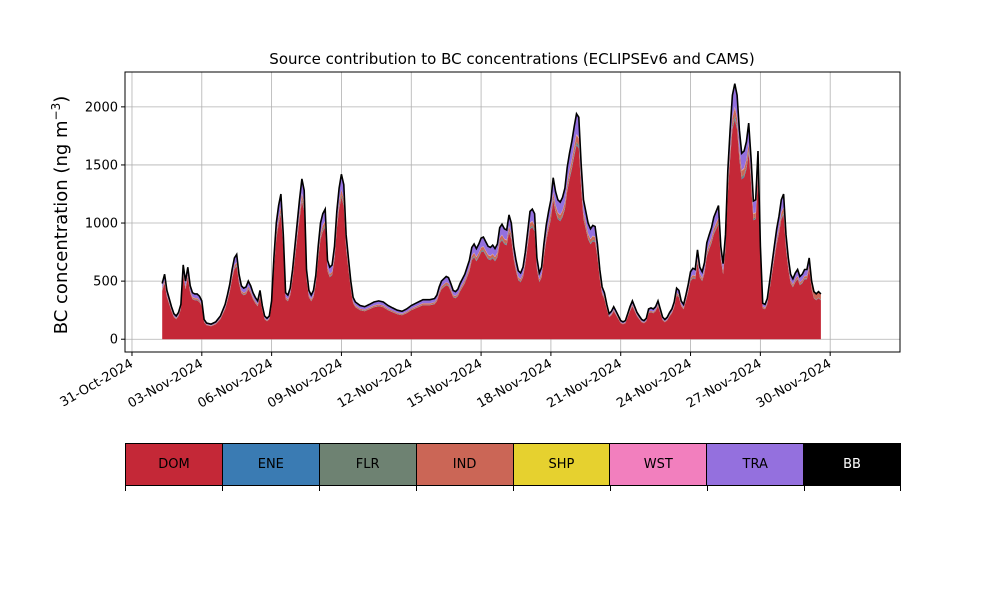 This screenshot has height=600, width=1000. Describe the element at coordinates (305, 383) in the screenshot. I see `x-tick-label: 09-Nov-2024` at that location.